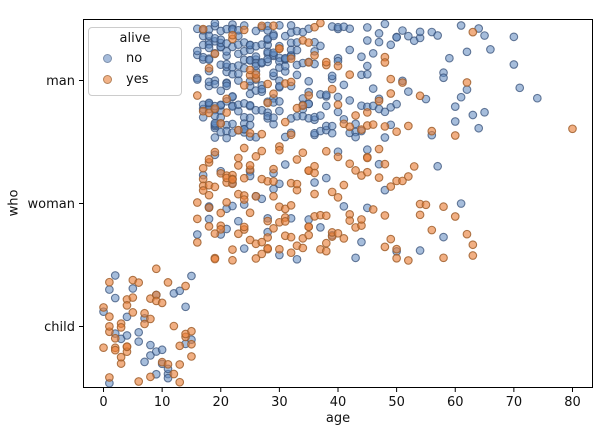 This screenshot has width=608, height=437. Describe the element at coordinates (455, 402) in the screenshot. I see `x-tick-label: 60` at that location.